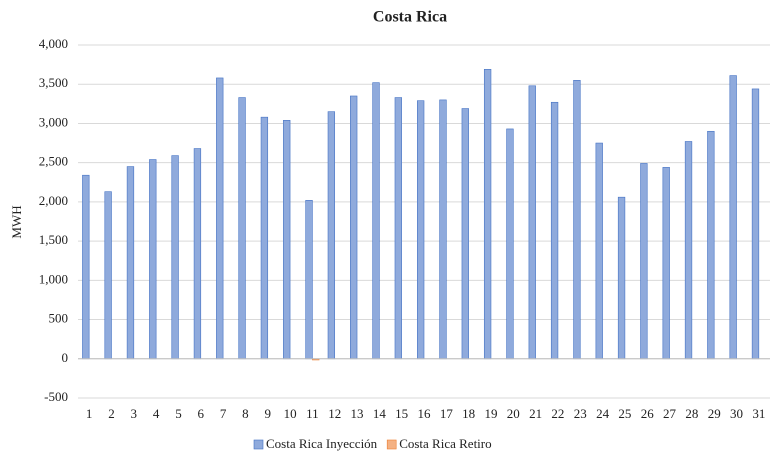 Image resolution: width=774 pixels, height=460 pixels. Describe the element at coordinates (557, 413) in the screenshot. I see `x-tick-label: 22` at that location.